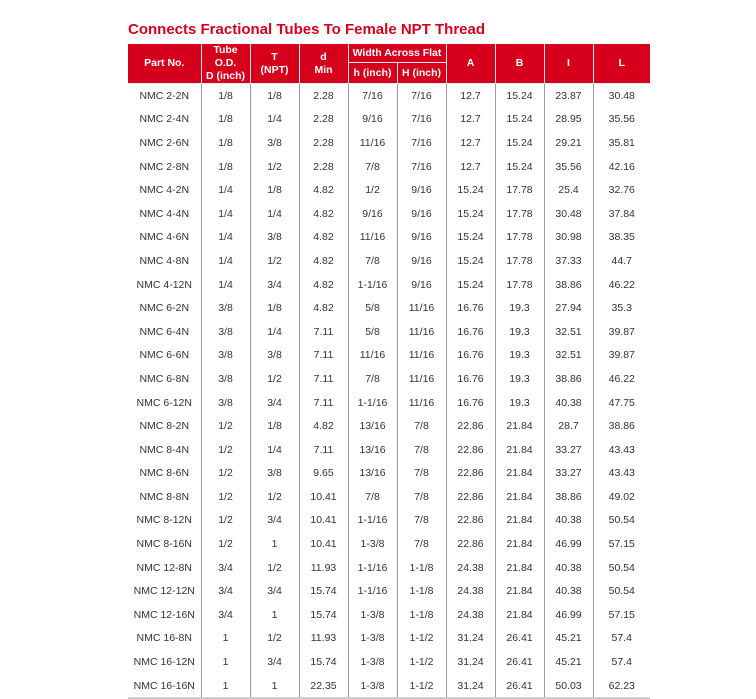  What do you see at coordinates (372, 331) in the screenshot?
I see `cell-h: 5/8` at bounding box center [372, 331].